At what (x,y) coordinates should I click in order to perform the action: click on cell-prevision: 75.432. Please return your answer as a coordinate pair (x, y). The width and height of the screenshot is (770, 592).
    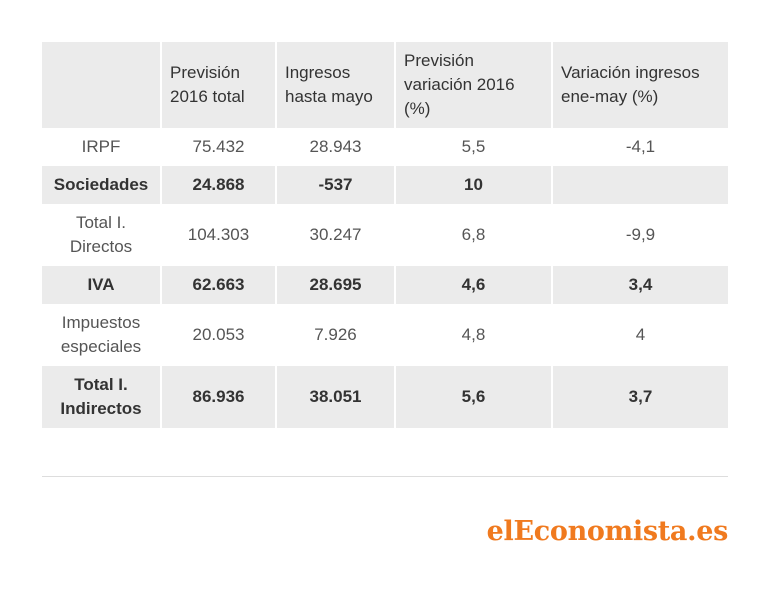
    Looking at the image, I should click on (219, 147).